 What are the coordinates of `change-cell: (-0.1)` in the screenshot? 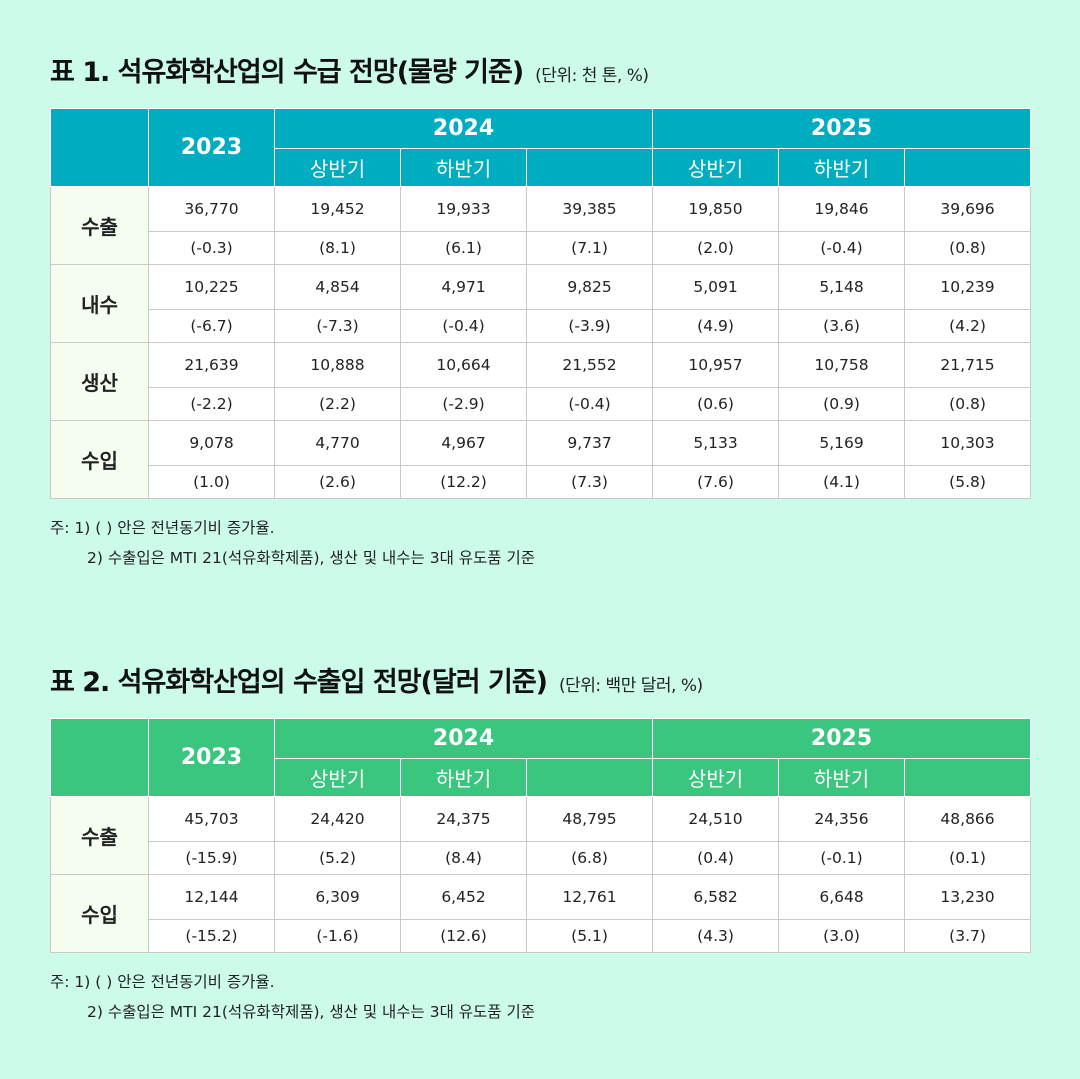 It's located at (842, 858).